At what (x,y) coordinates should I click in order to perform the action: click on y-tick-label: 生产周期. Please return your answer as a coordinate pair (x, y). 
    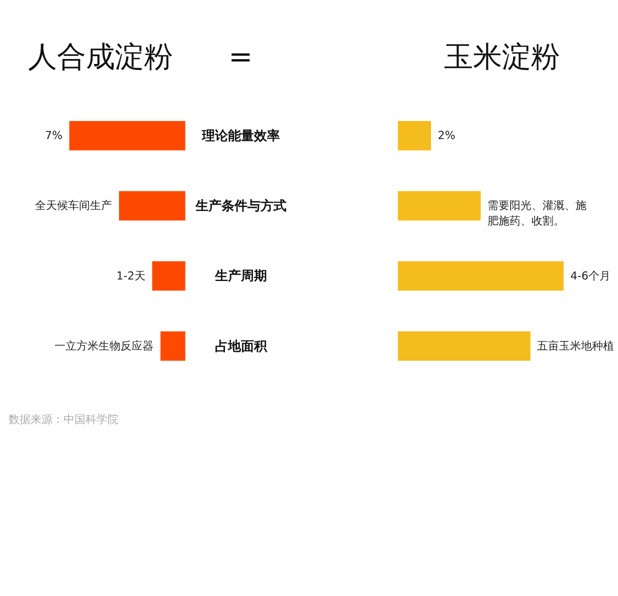
    Looking at the image, I should click on (240, 276).